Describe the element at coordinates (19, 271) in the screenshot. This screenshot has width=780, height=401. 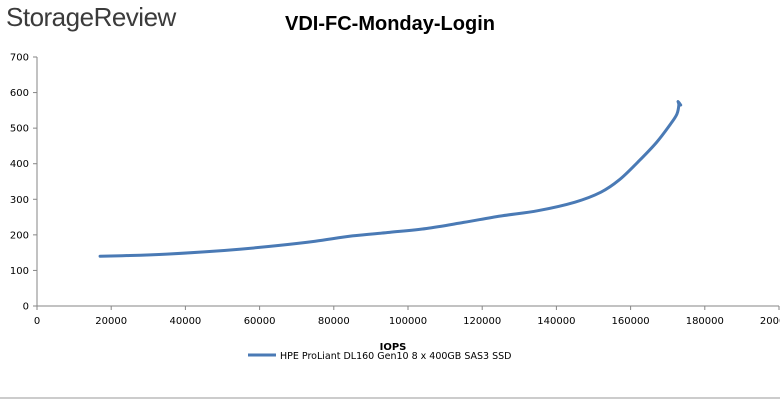
I see `y-tick-label: 100` at that location.